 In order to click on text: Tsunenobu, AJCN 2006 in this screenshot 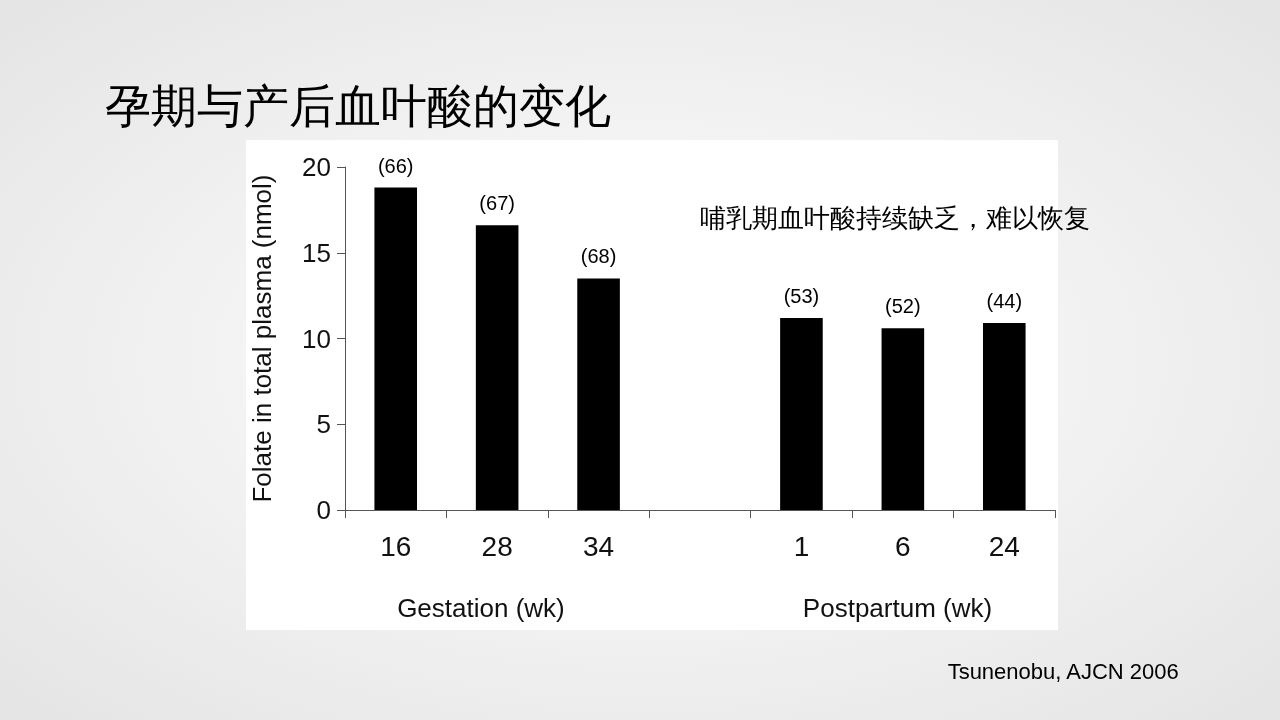, I will do `click(1063, 671)`.